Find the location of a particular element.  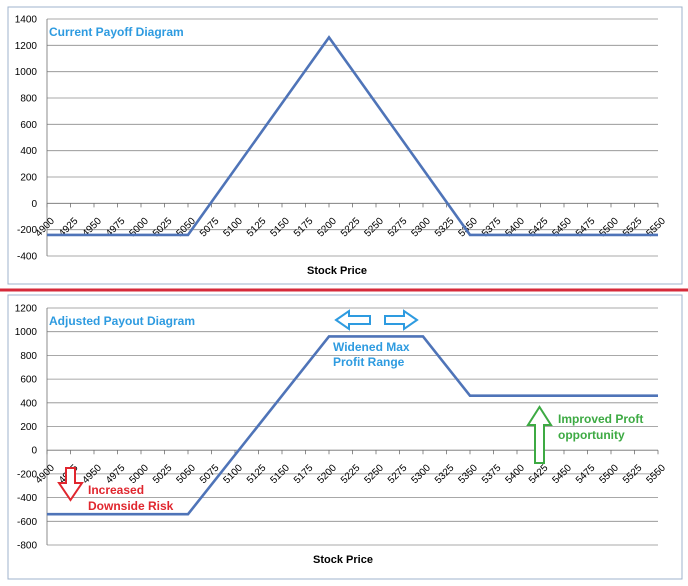

y-tick-label: -800 is located at coordinates (27, 546).